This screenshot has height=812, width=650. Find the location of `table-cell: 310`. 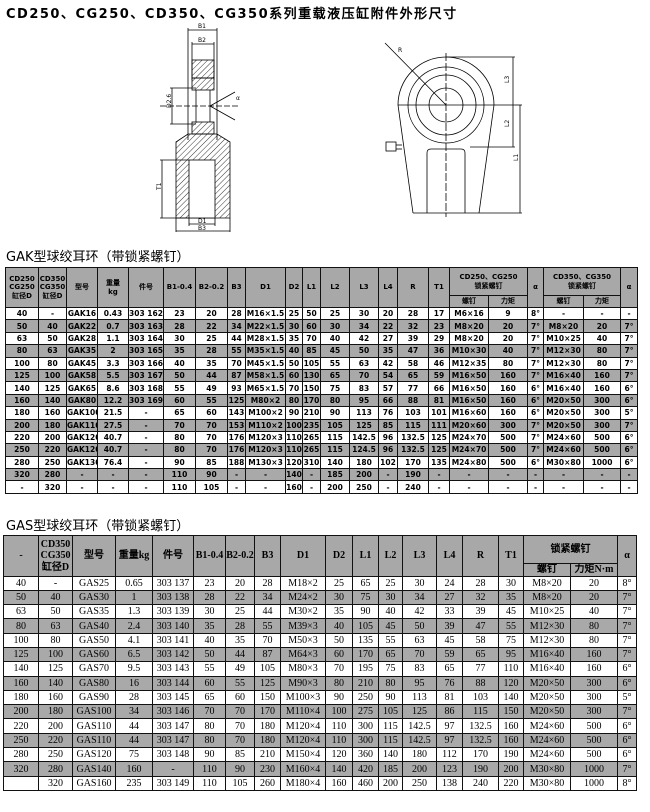

table-cell: 310 is located at coordinates (311, 462).